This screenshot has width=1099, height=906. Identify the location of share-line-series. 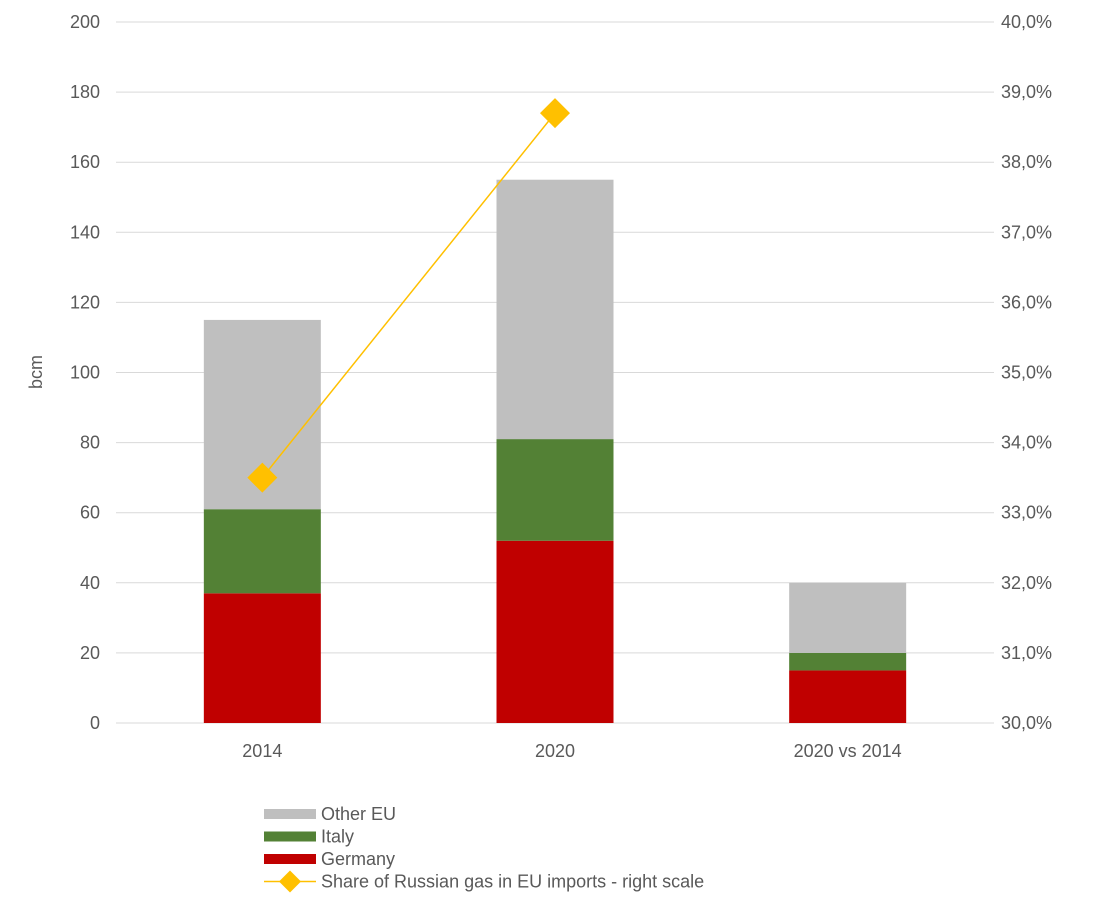
(408, 295).